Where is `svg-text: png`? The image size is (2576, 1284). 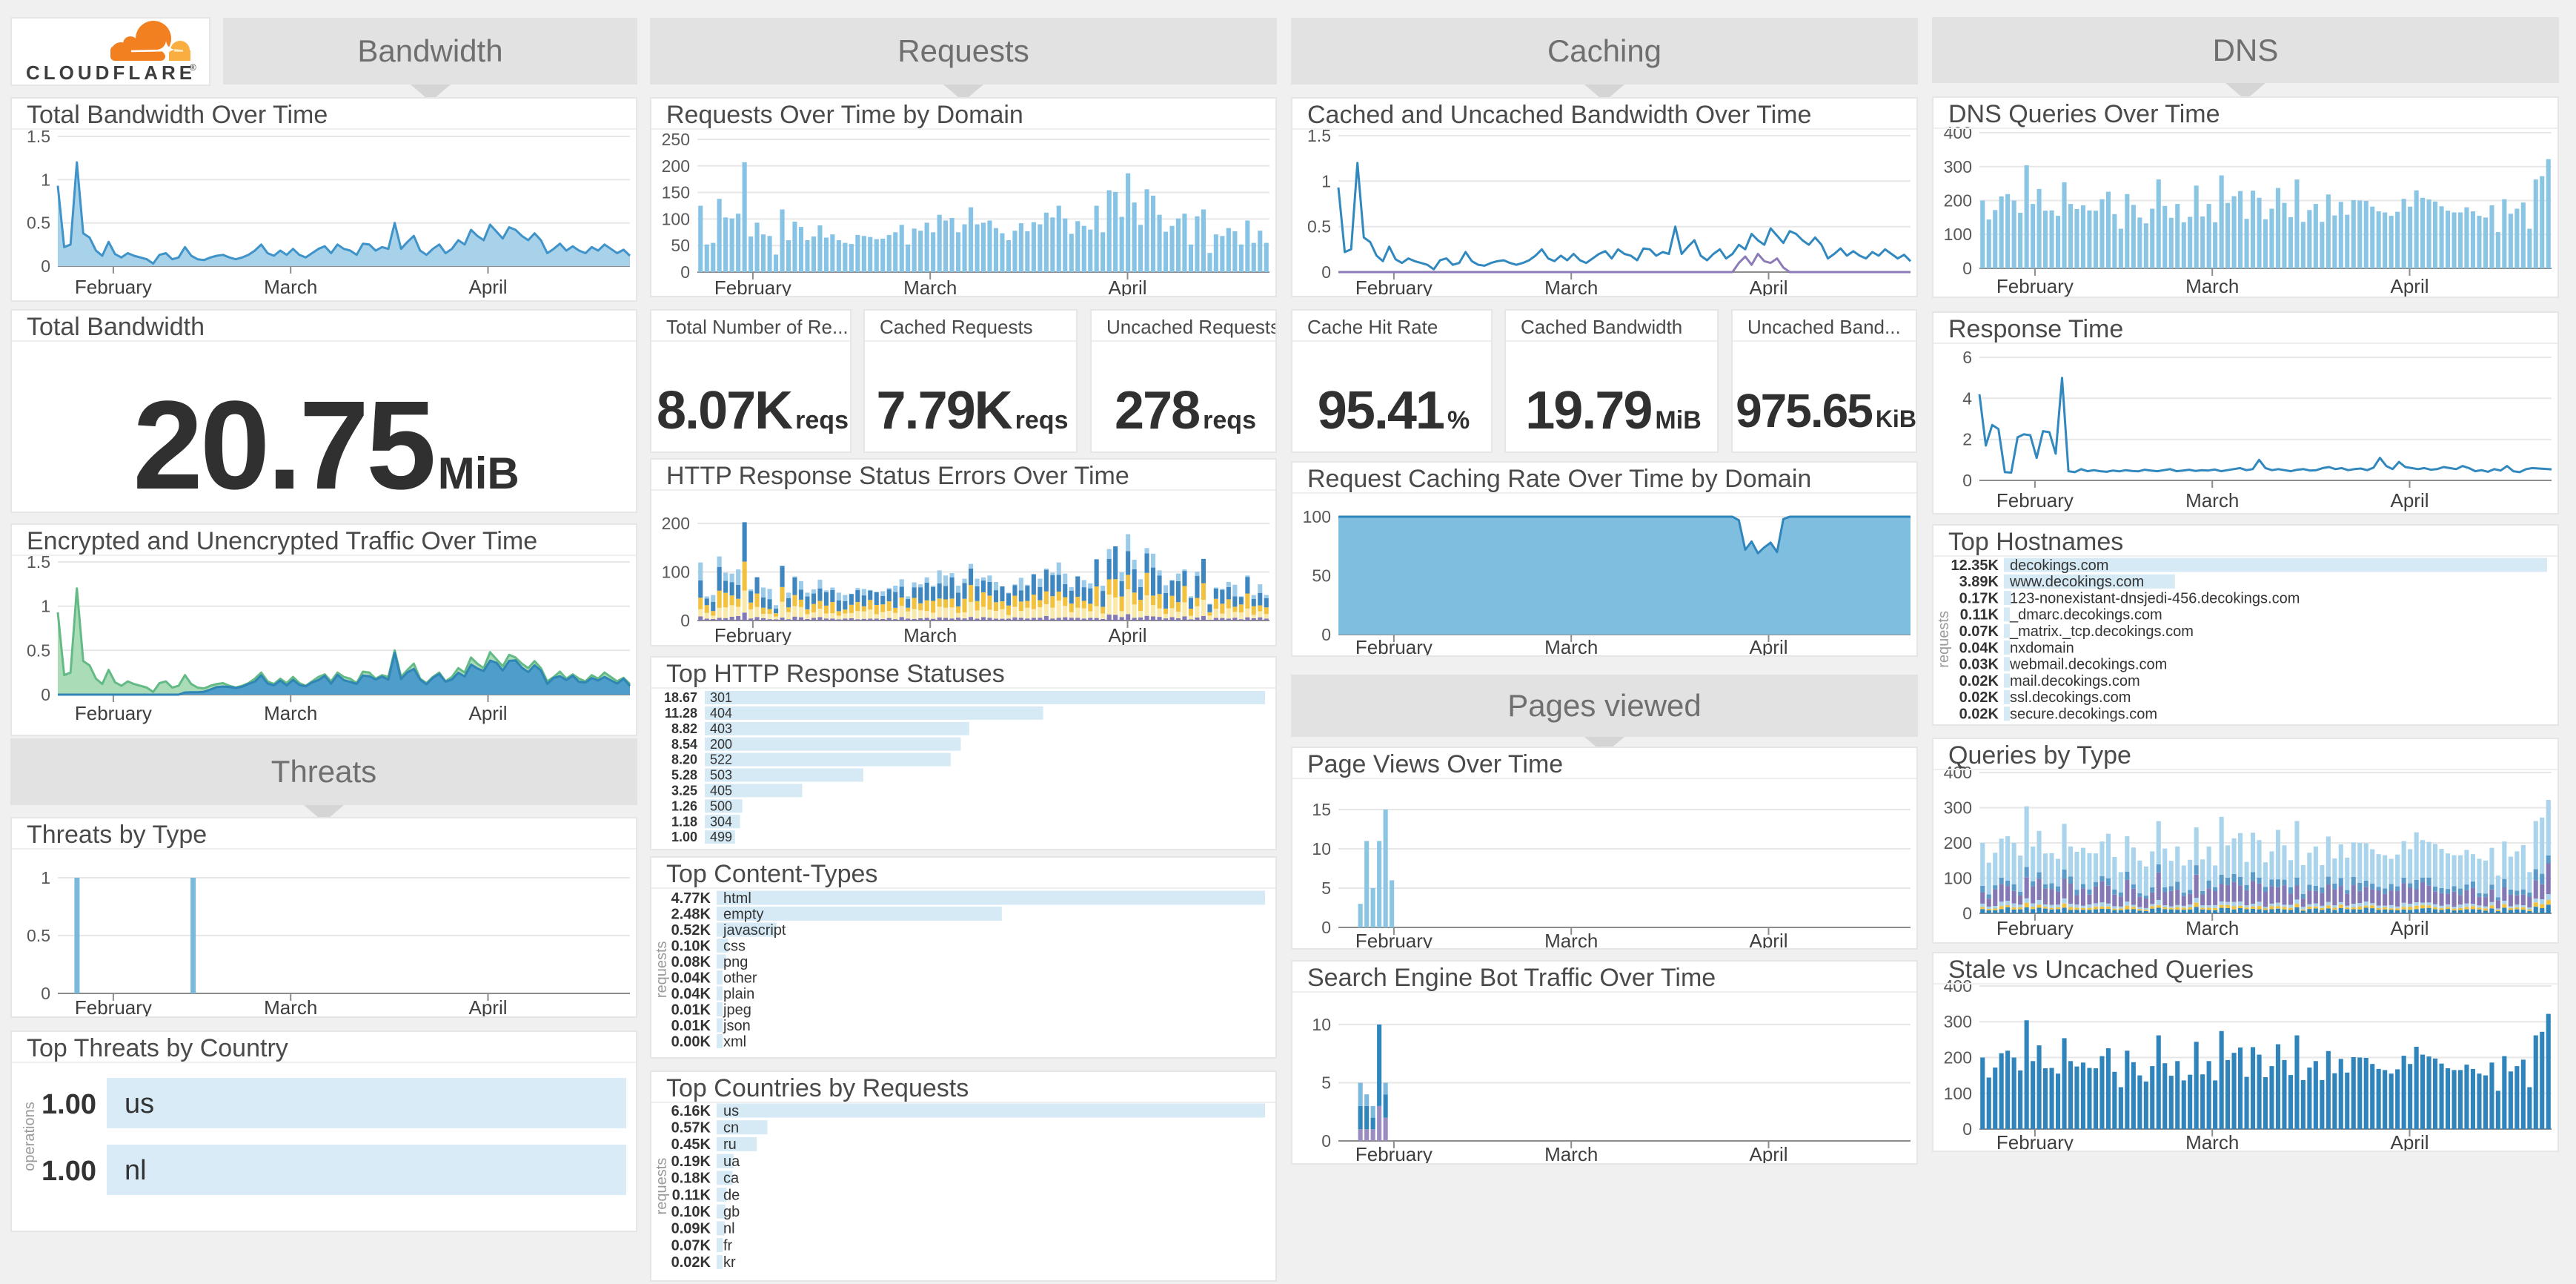
svg-text: png is located at coordinates (735, 962).